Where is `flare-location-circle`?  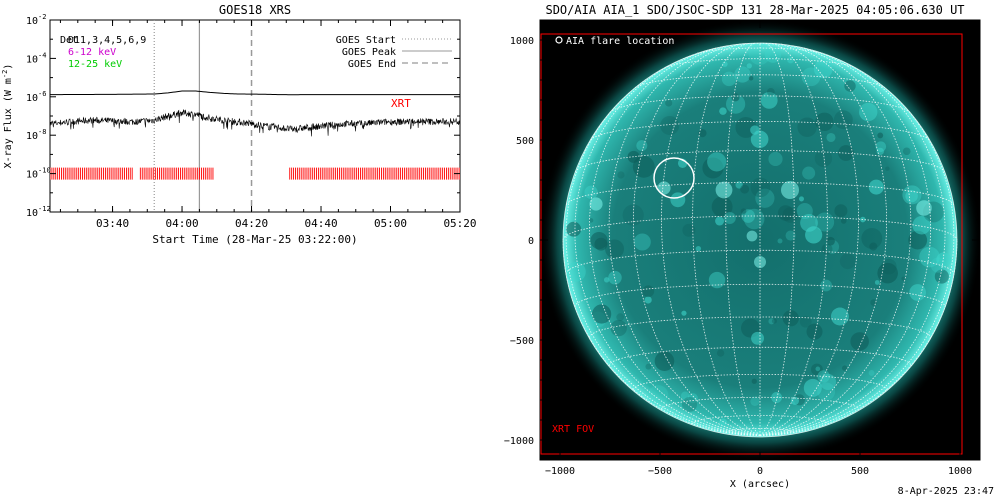 flare-location-circle is located at coordinates (674, 178).